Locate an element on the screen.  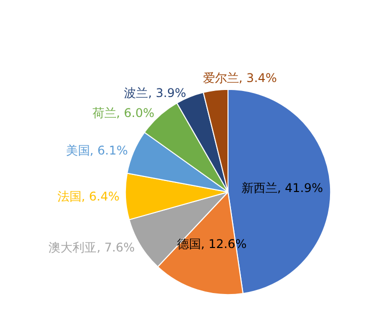
slice-label: 美国, 6.1% is located at coordinates (97, 150).